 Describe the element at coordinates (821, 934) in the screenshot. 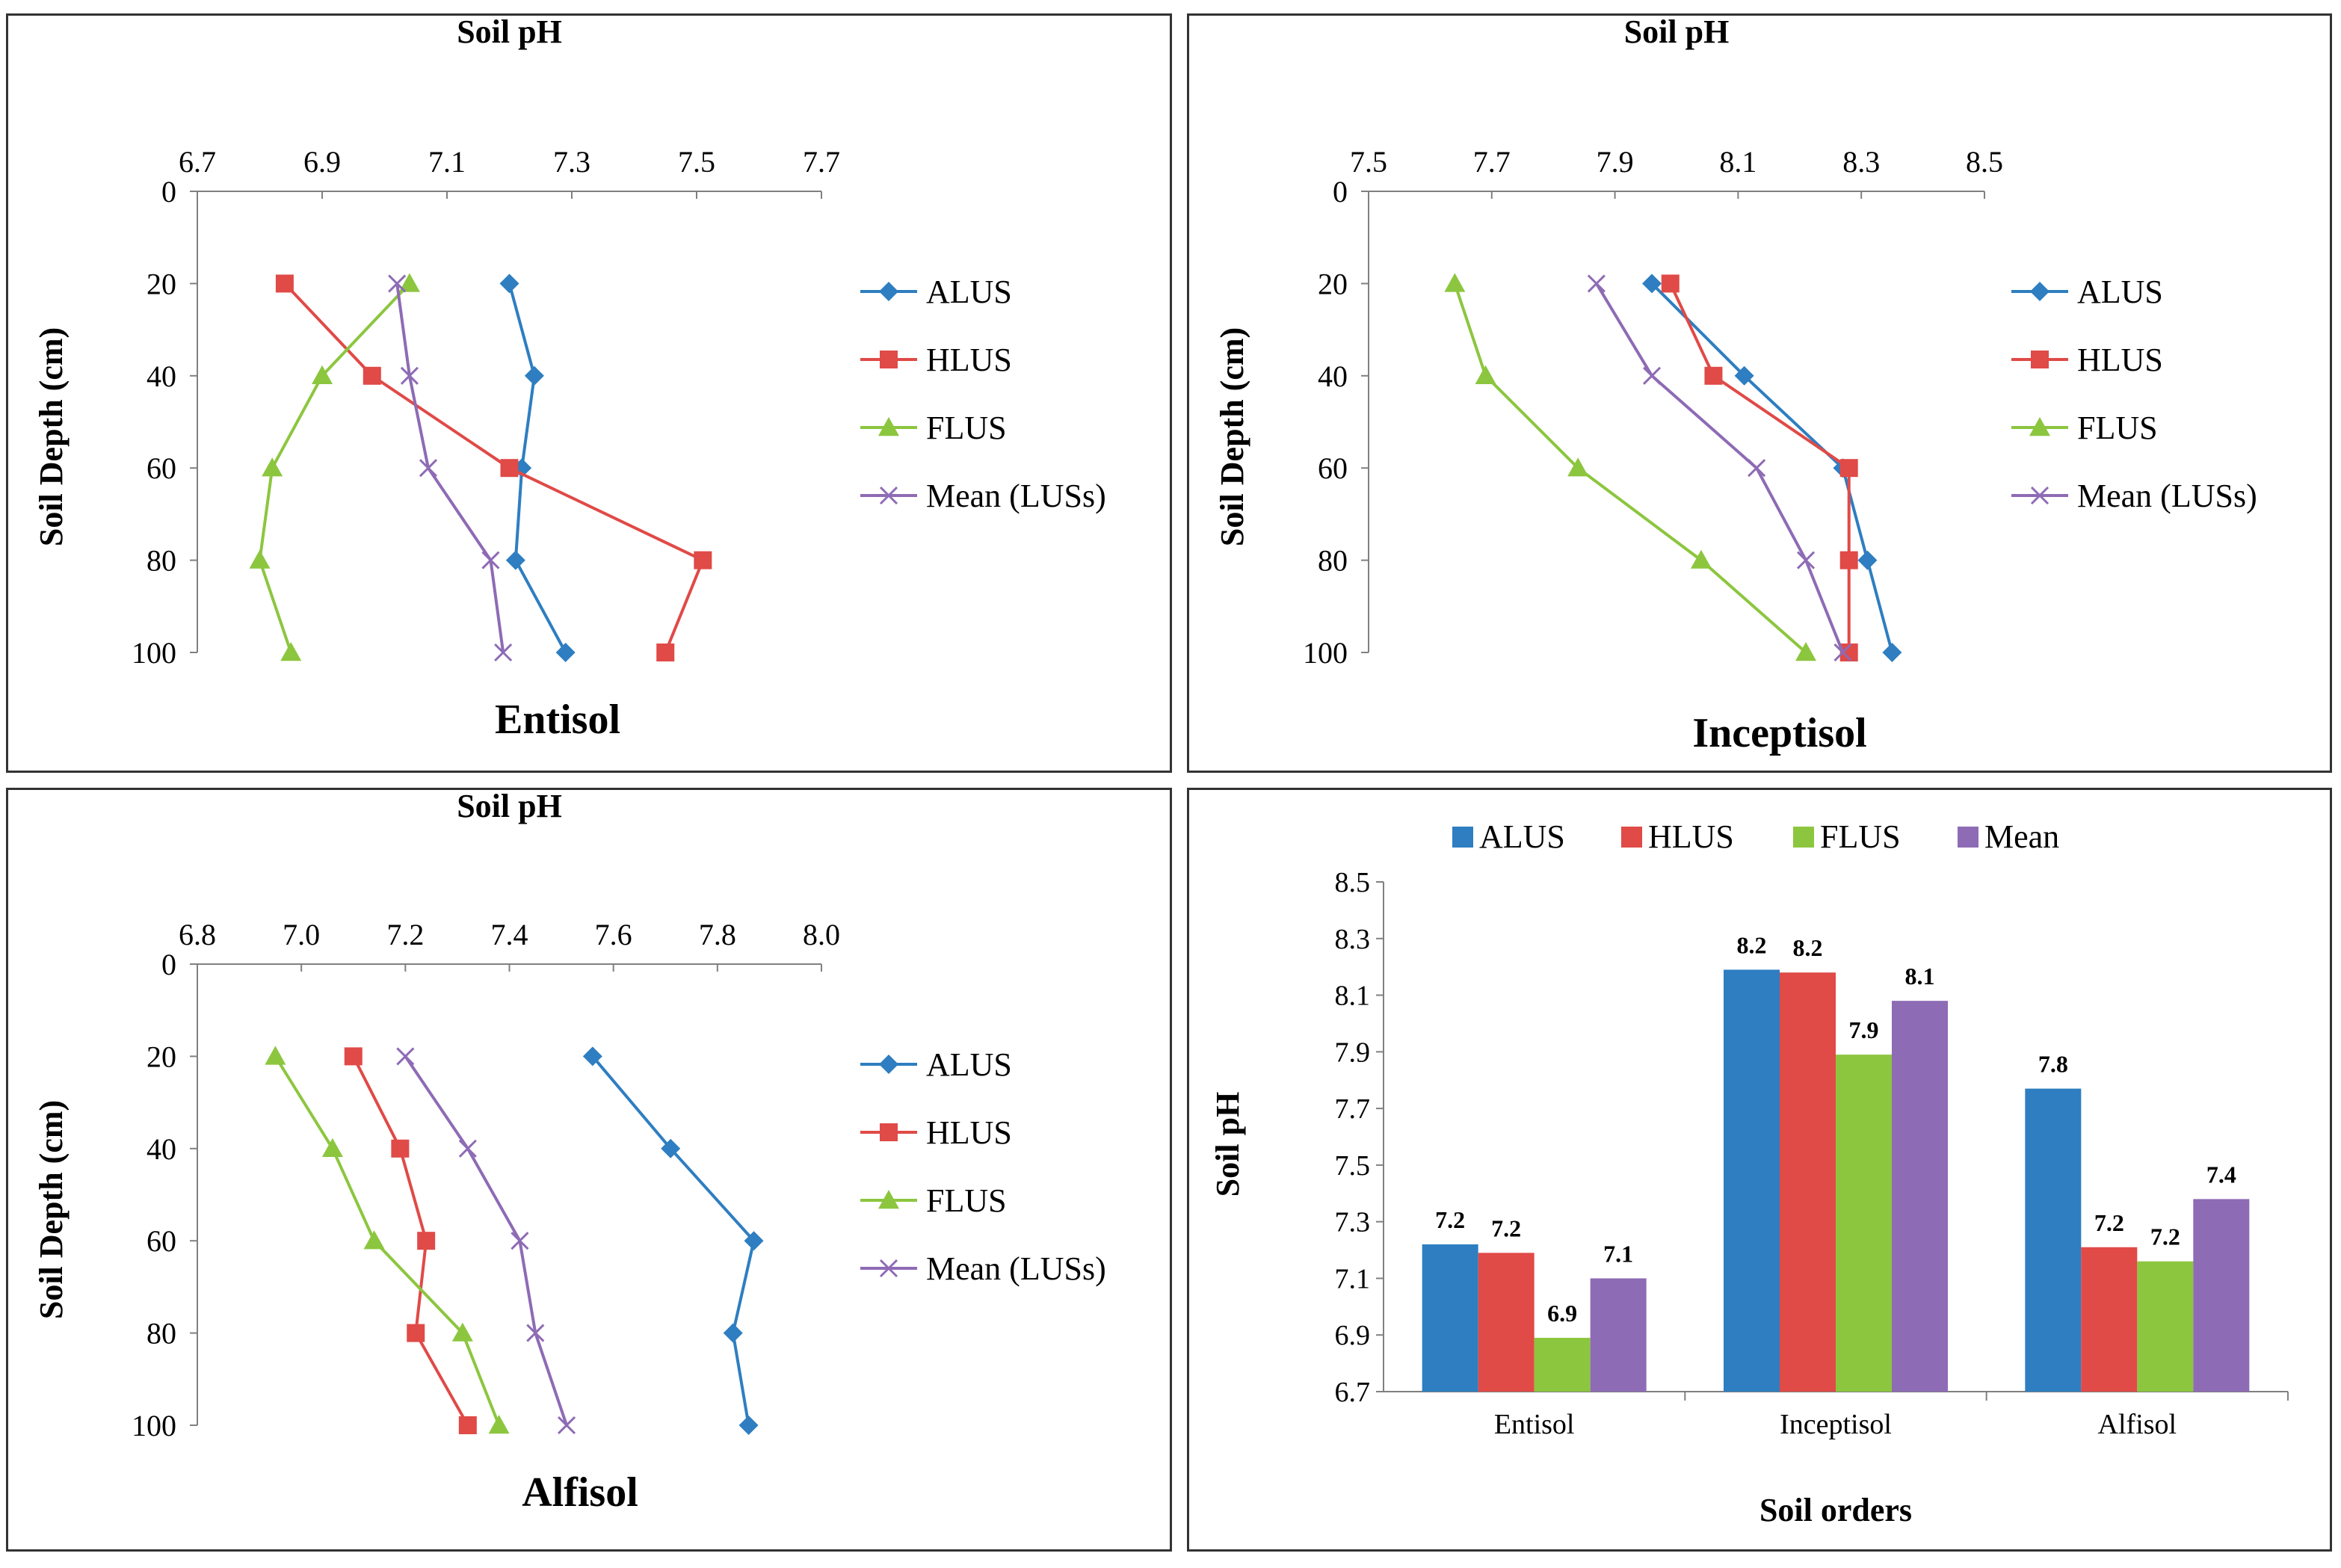

I see `alfisol-x-tick-label-8-0: 8.0` at that location.